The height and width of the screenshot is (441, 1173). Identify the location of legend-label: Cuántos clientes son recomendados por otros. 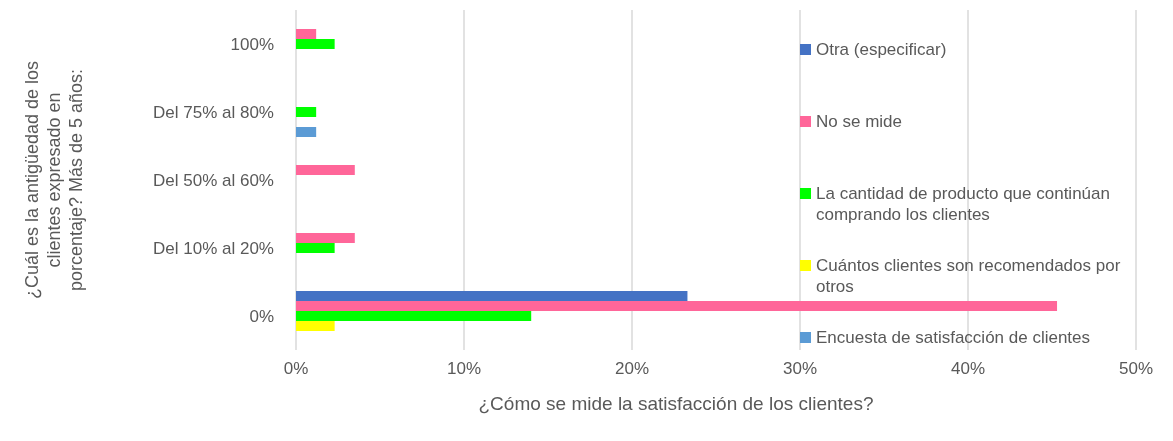
(968, 276).